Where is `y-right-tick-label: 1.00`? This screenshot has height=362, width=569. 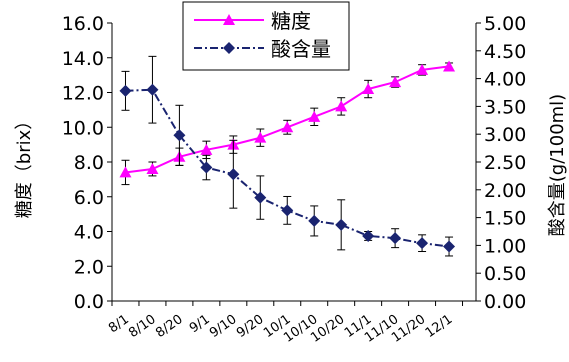 y-right-tick-label: 1.00 is located at coordinates (505, 246).